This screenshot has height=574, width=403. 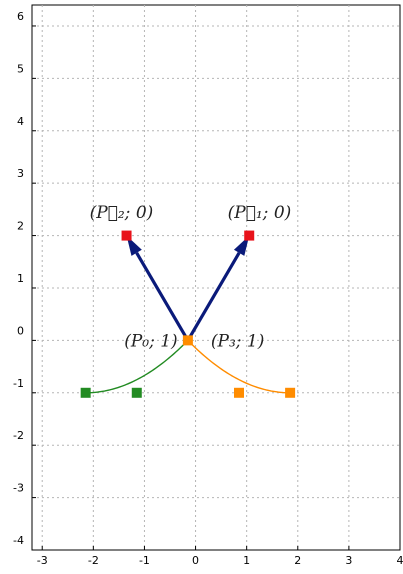 I want to click on point-label: (P₀; 1), so click(x=150, y=341).